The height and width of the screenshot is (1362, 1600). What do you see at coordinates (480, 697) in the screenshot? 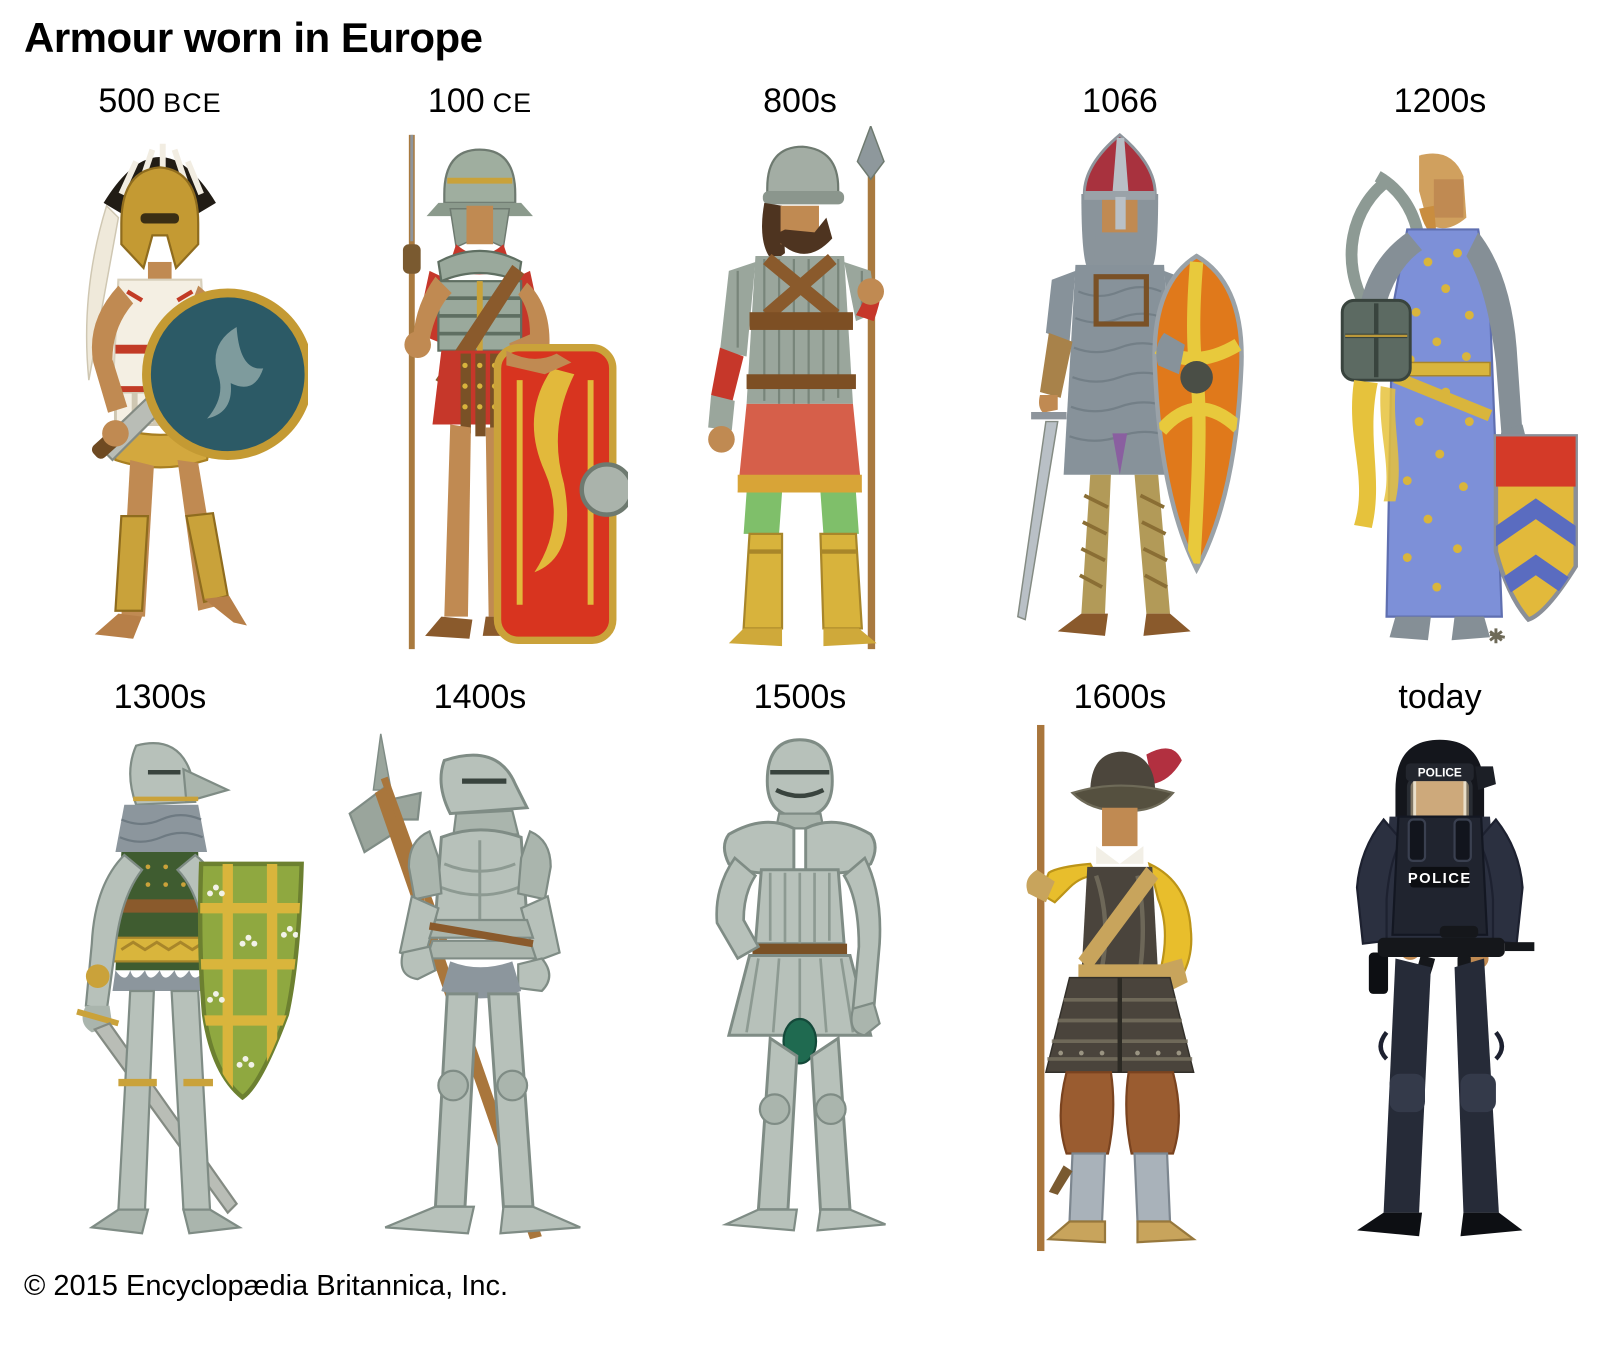
I see `period-year: 1400s` at bounding box center [480, 697].